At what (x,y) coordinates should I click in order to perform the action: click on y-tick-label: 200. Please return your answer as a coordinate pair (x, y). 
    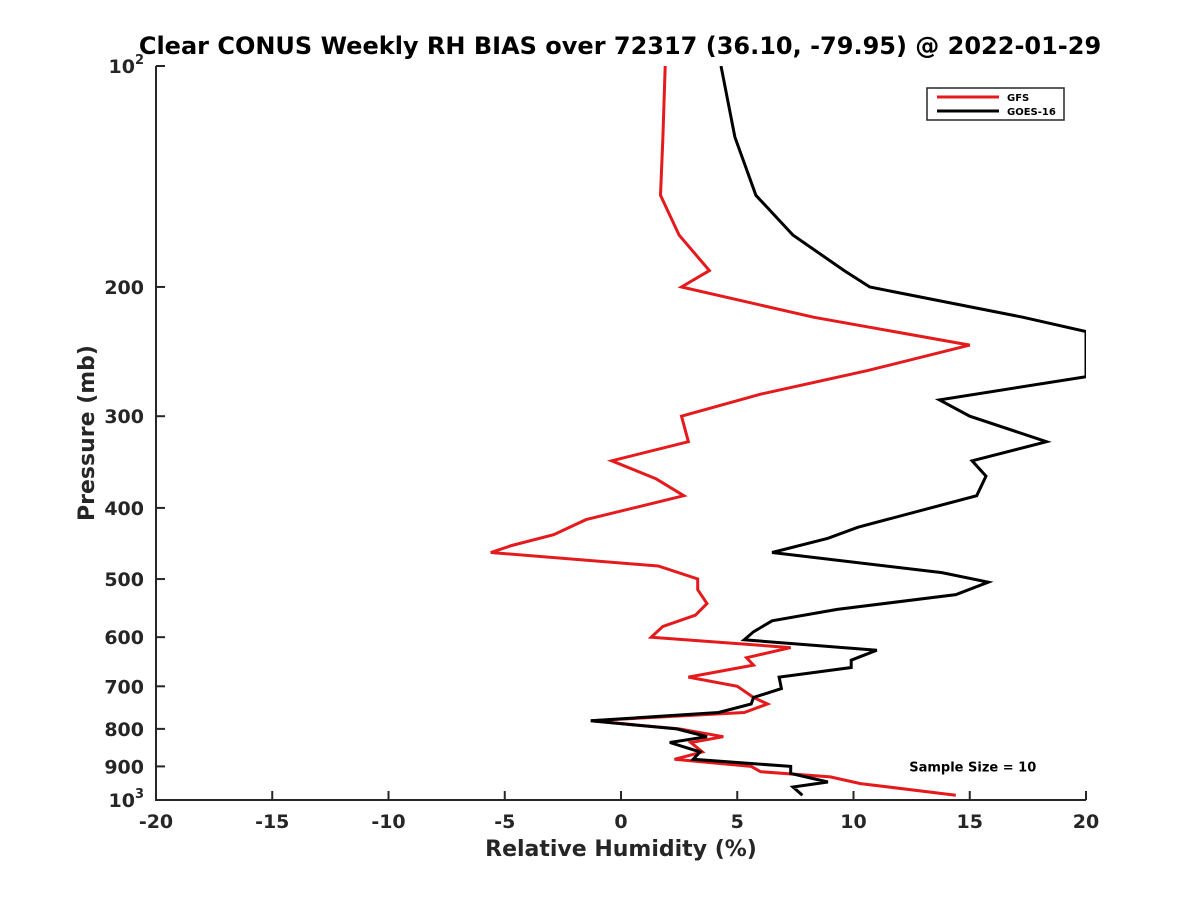
    Looking at the image, I should click on (124, 288).